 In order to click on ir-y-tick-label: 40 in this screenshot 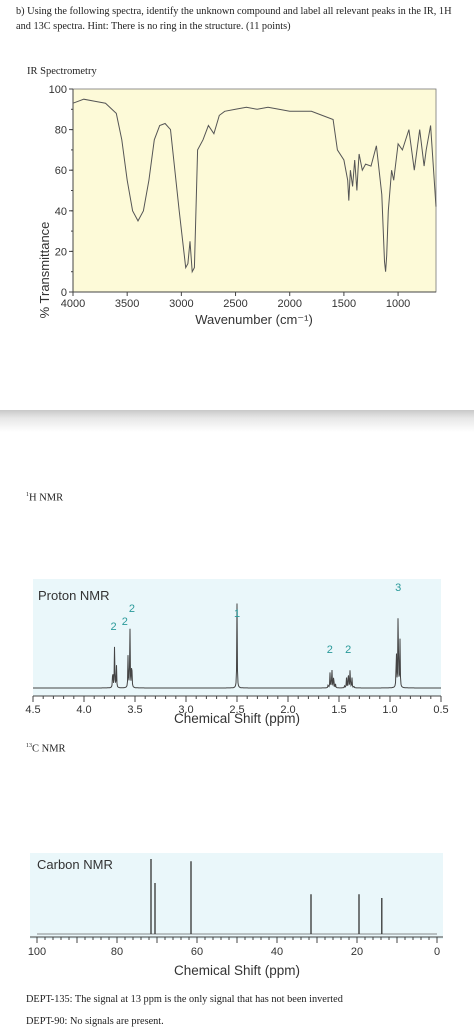, I will do `click(61, 212)`.